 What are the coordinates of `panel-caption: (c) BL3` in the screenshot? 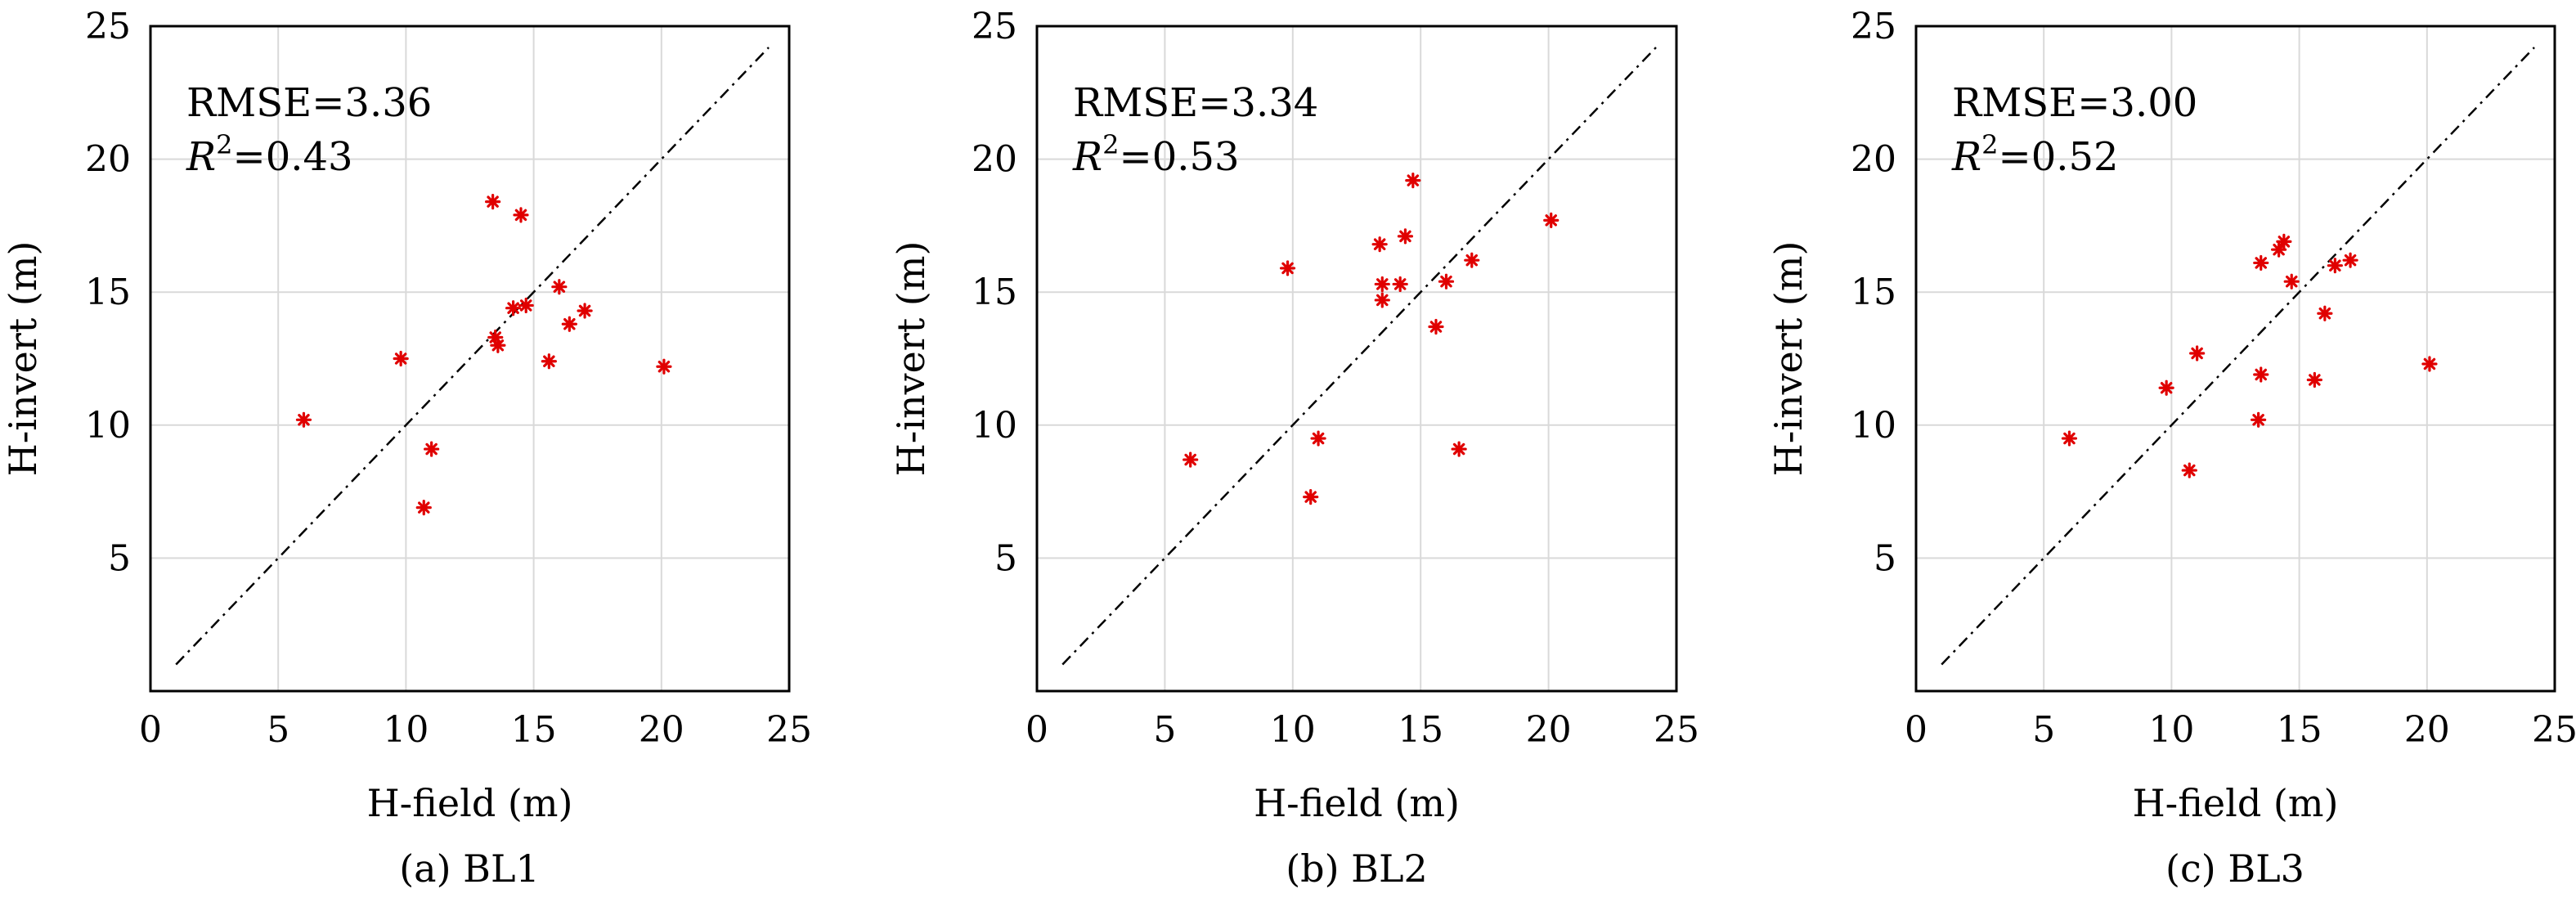 It's located at (2235, 868).